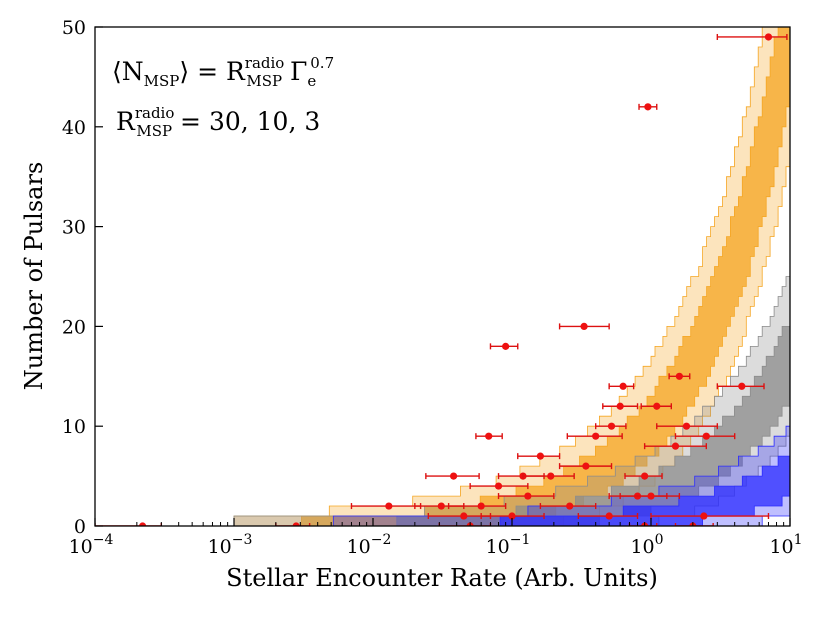 This screenshot has height=619, width=825. Describe the element at coordinates (82, 277) in the screenshot. I see `y-axis: 0 10 20 30 40 50` at that location.